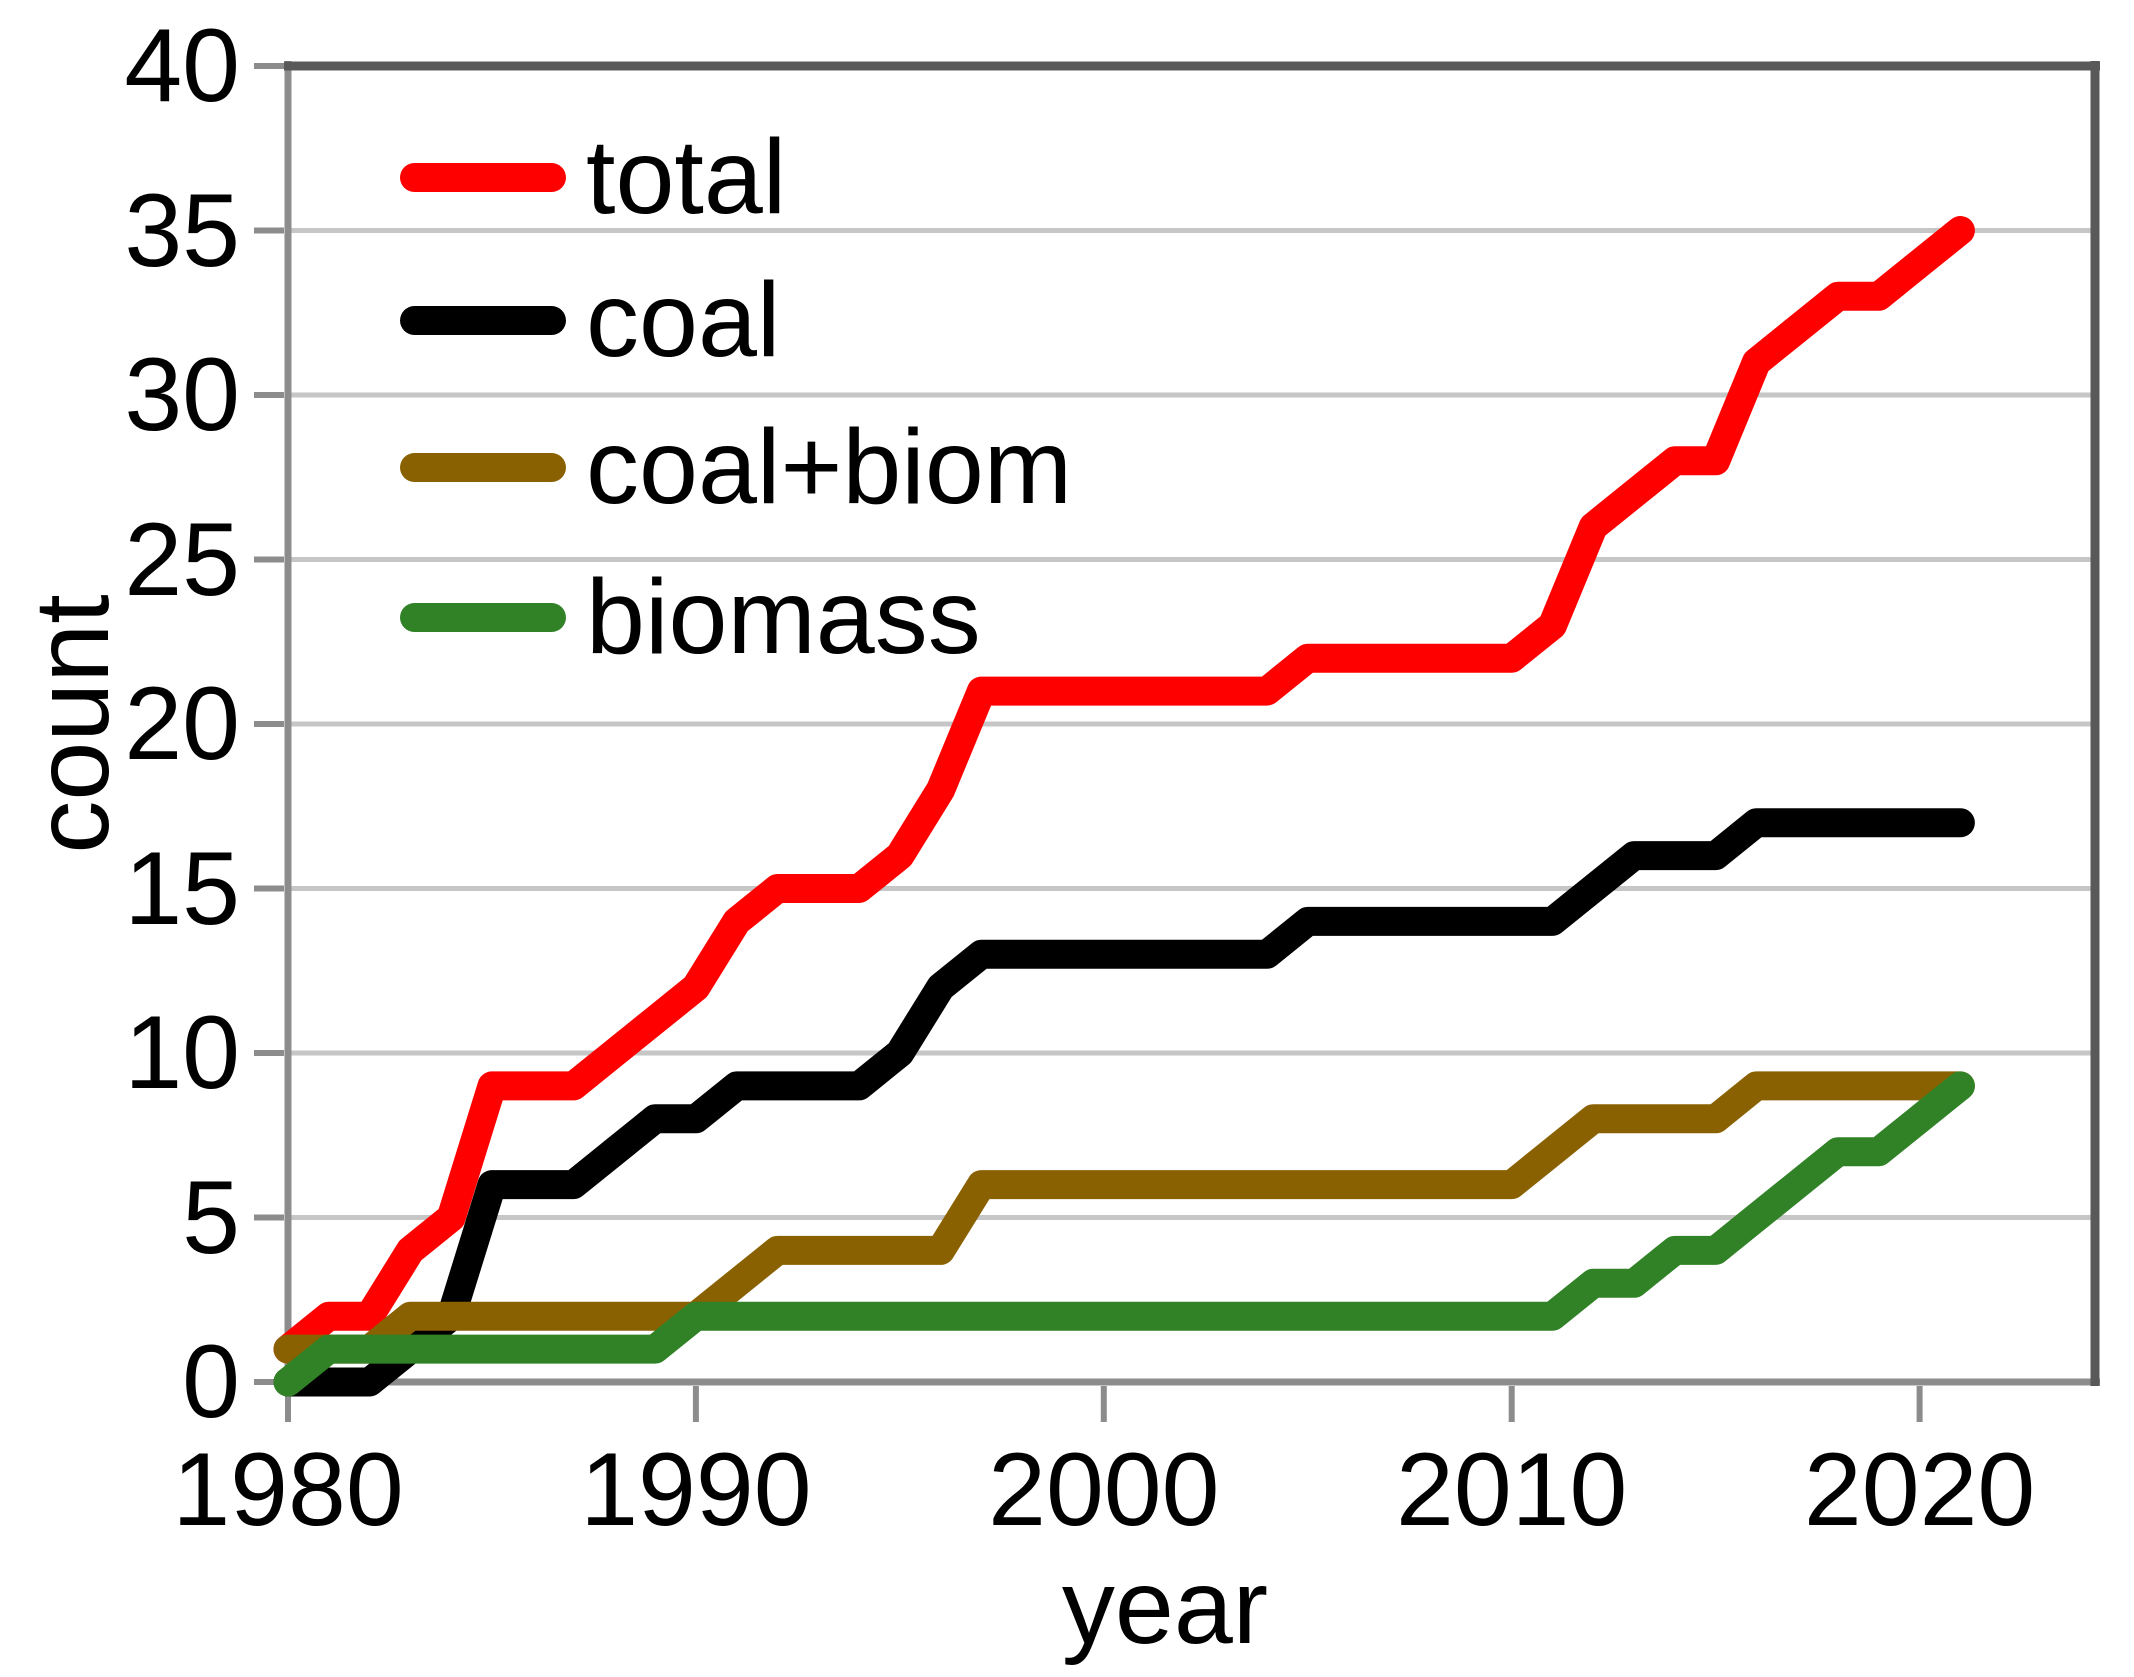 Image resolution: width=2134 pixels, height=1677 pixels. Describe the element at coordinates (683, 320) in the screenshot. I see `legend-label-coal: coal` at that location.